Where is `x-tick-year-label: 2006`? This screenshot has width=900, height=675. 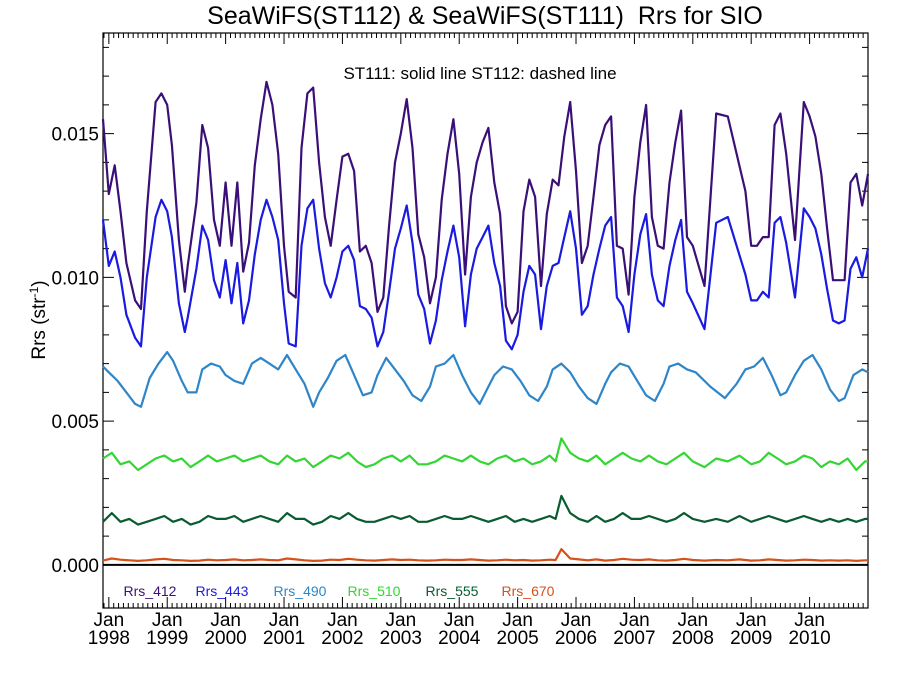 x-tick-year-label: 2006 is located at coordinates (576, 638).